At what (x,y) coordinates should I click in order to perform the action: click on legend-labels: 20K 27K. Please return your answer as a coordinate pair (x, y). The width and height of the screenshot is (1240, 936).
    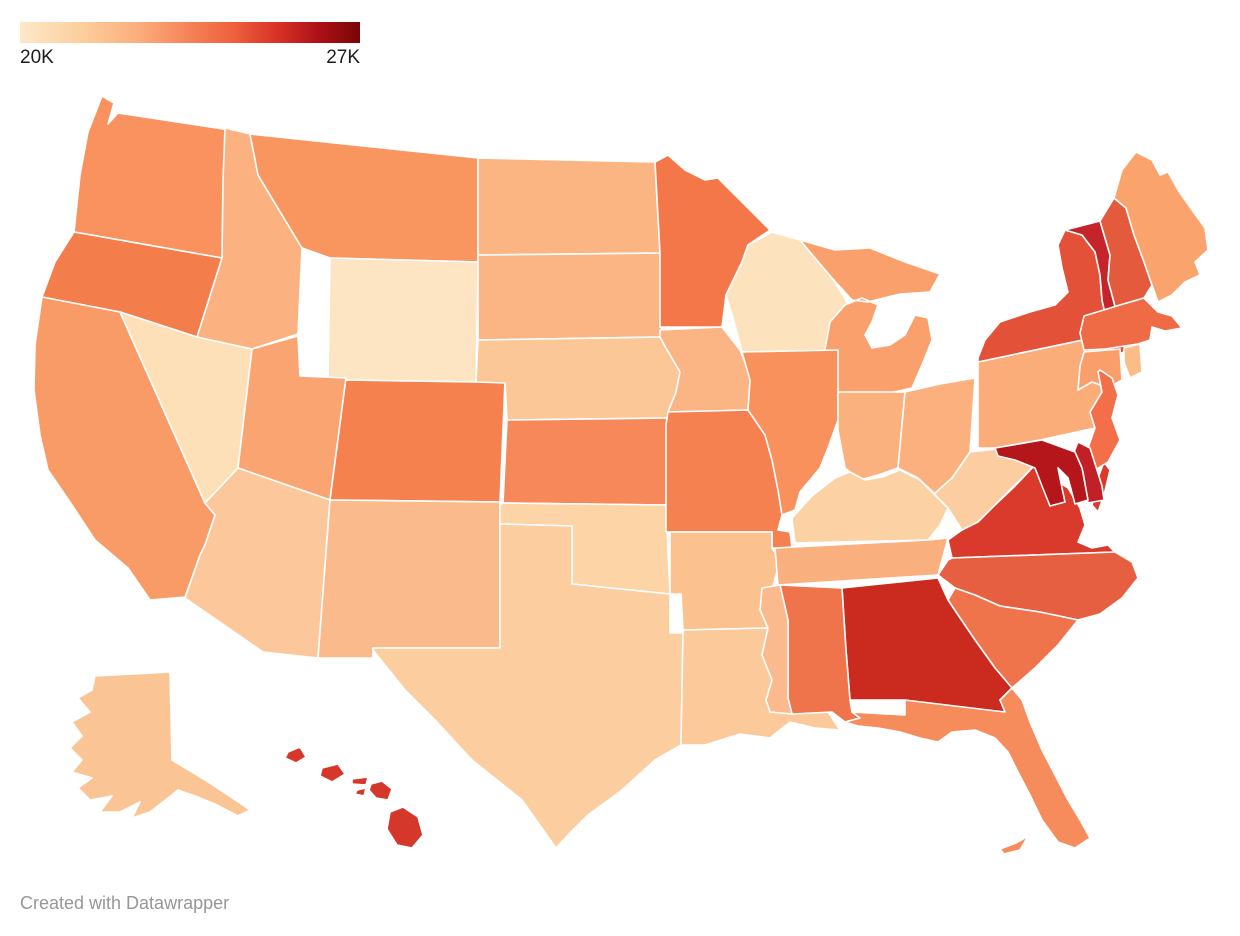
    Looking at the image, I should click on (190, 58).